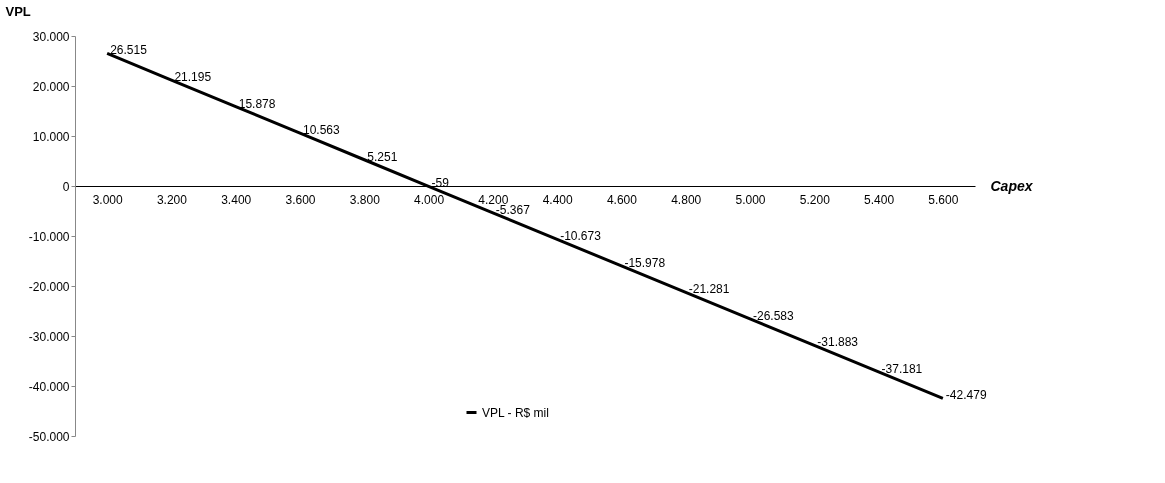 This screenshot has width=1165, height=483. What do you see at coordinates (645, 262) in the screenshot?
I see `data-label: -15.978` at bounding box center [645, 262].